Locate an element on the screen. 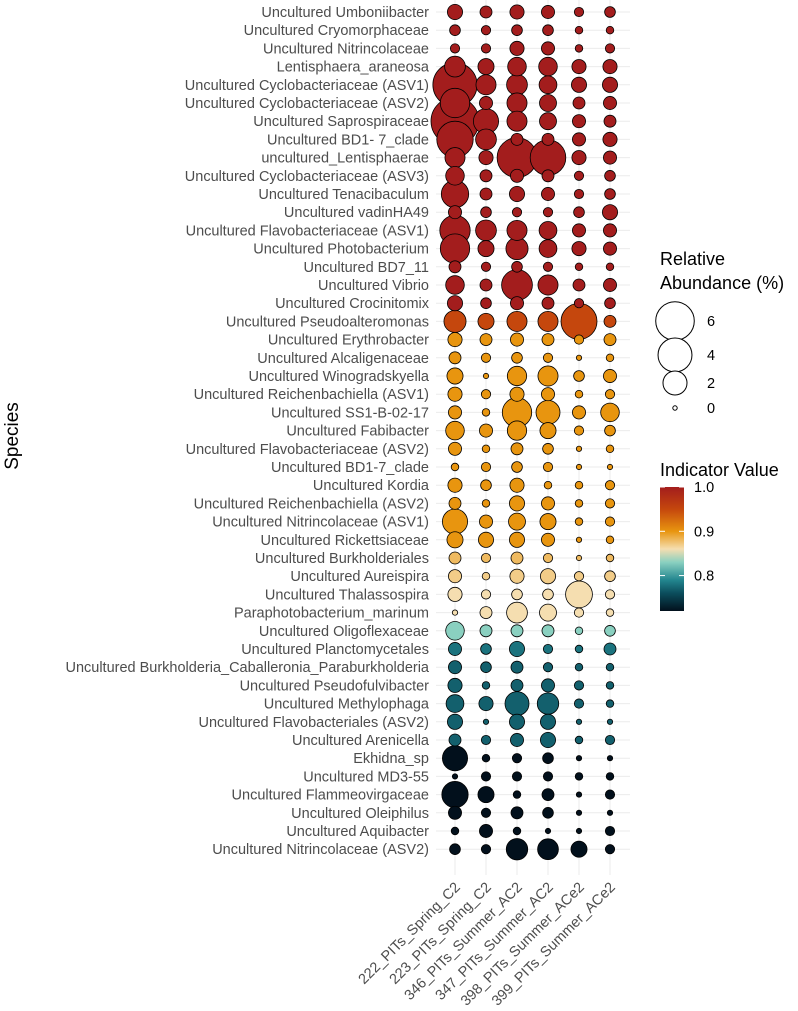  species-label: Uncultured Nitrincolaceae (ASV2) is located at coordinates (320, 850).